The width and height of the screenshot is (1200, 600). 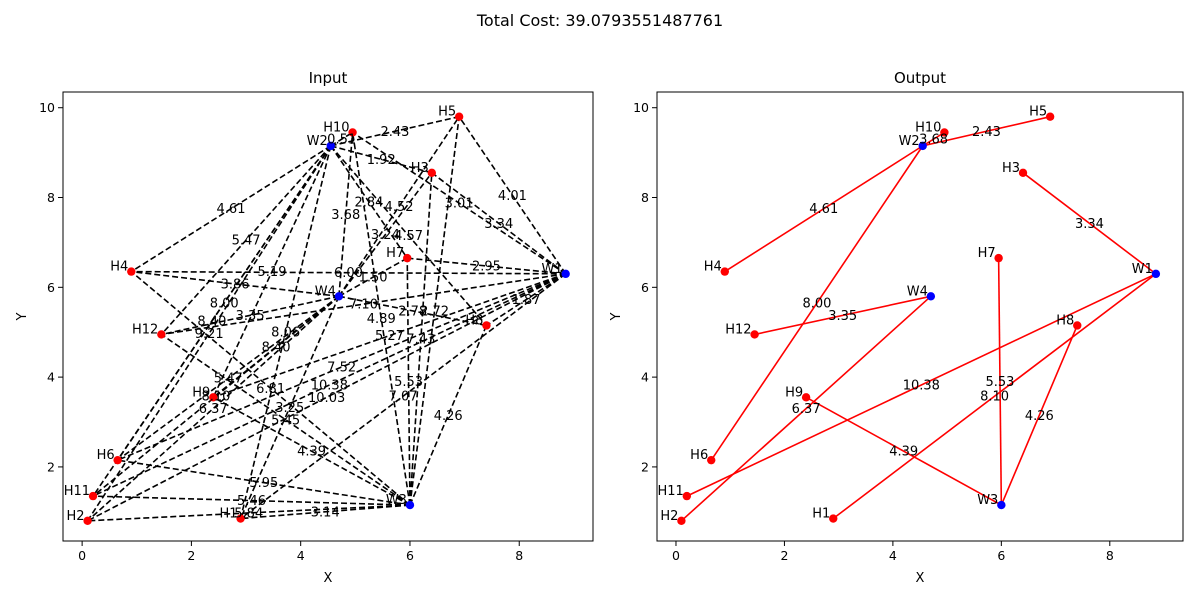 What do you see at coordinates (363, 304) in the screenshot?
I see `edge-w1-h12` at bounding box center [363, 304].